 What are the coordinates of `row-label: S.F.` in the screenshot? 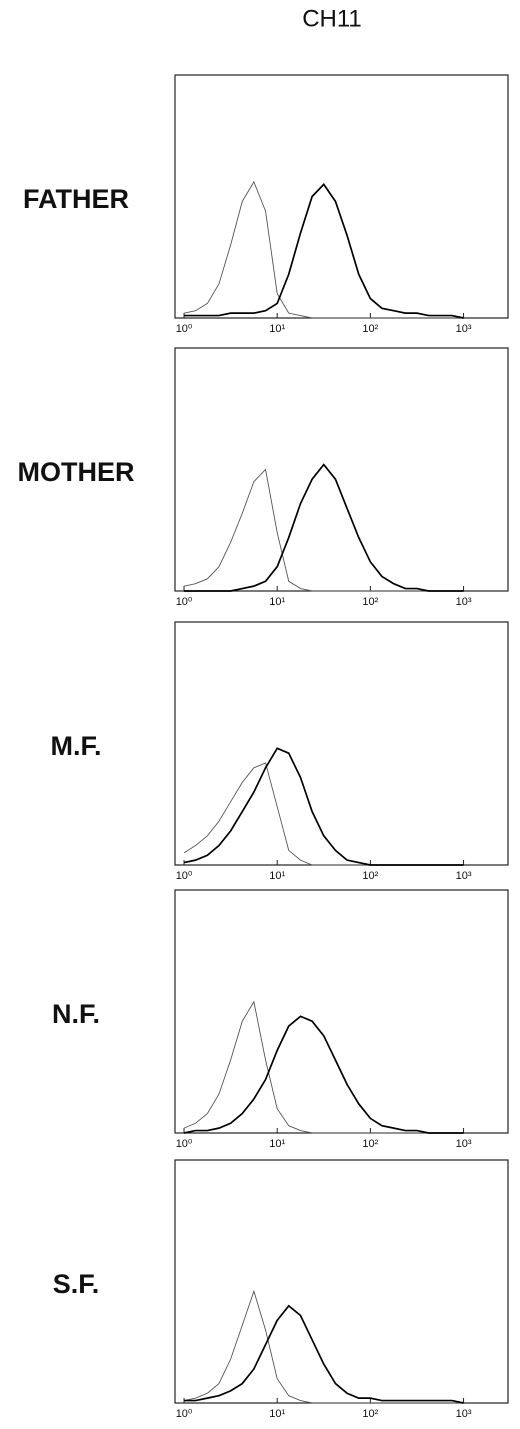 It's located at (76, 1284).